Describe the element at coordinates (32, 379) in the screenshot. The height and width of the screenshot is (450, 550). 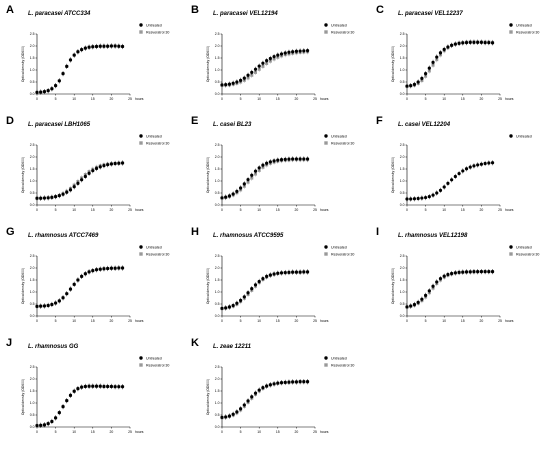
I see `y-tick-label: 2.0` at that location.